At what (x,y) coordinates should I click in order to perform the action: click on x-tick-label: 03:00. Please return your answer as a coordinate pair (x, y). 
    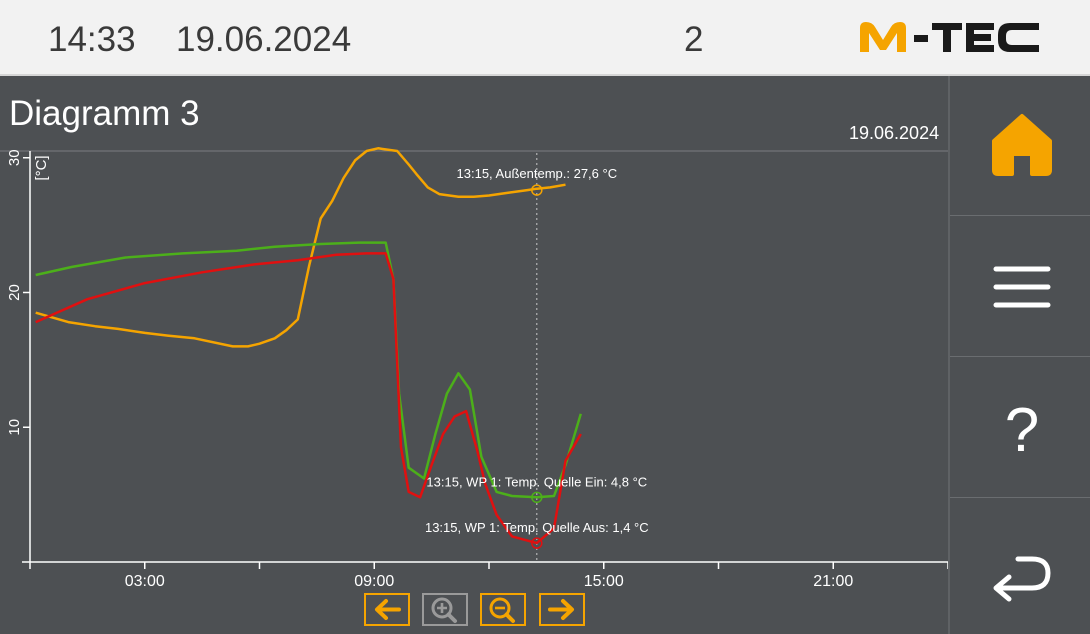
    Looking at the image, I should click on (145, 581).